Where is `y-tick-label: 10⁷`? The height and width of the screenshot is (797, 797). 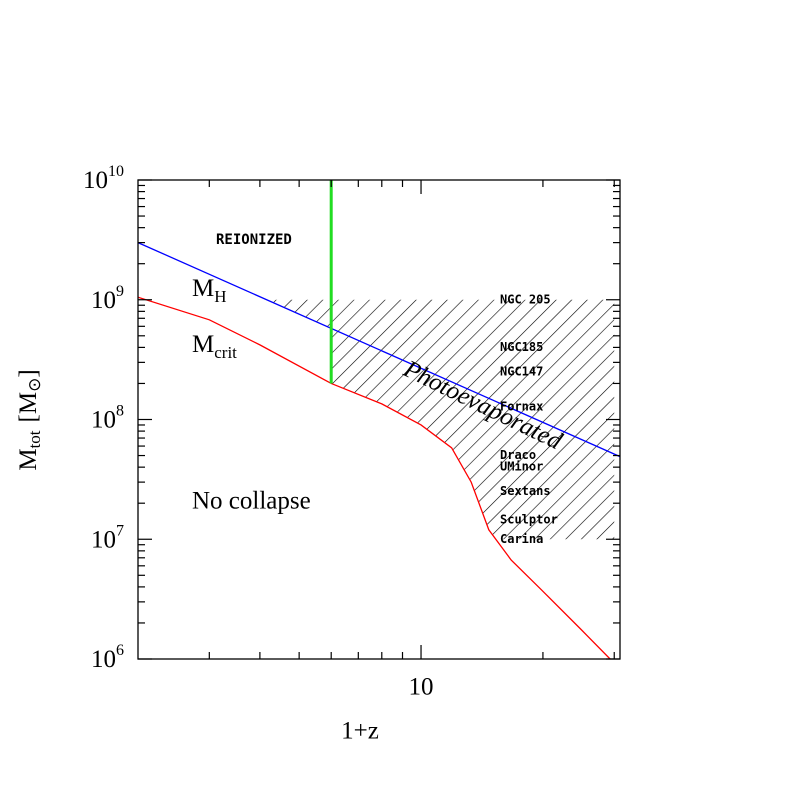 y-tick-label: 10⁷ is located at coordinates (107, 537).